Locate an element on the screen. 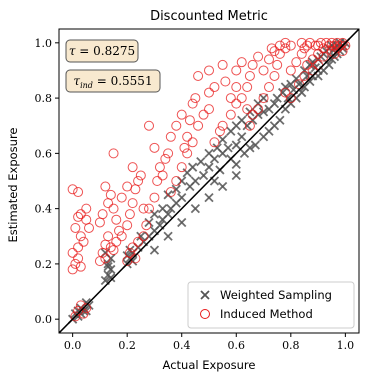 Image resolution: width=370 pixels, height=376 pixels. x-tick-label: 0.6 is located at coordinates (237, 345).